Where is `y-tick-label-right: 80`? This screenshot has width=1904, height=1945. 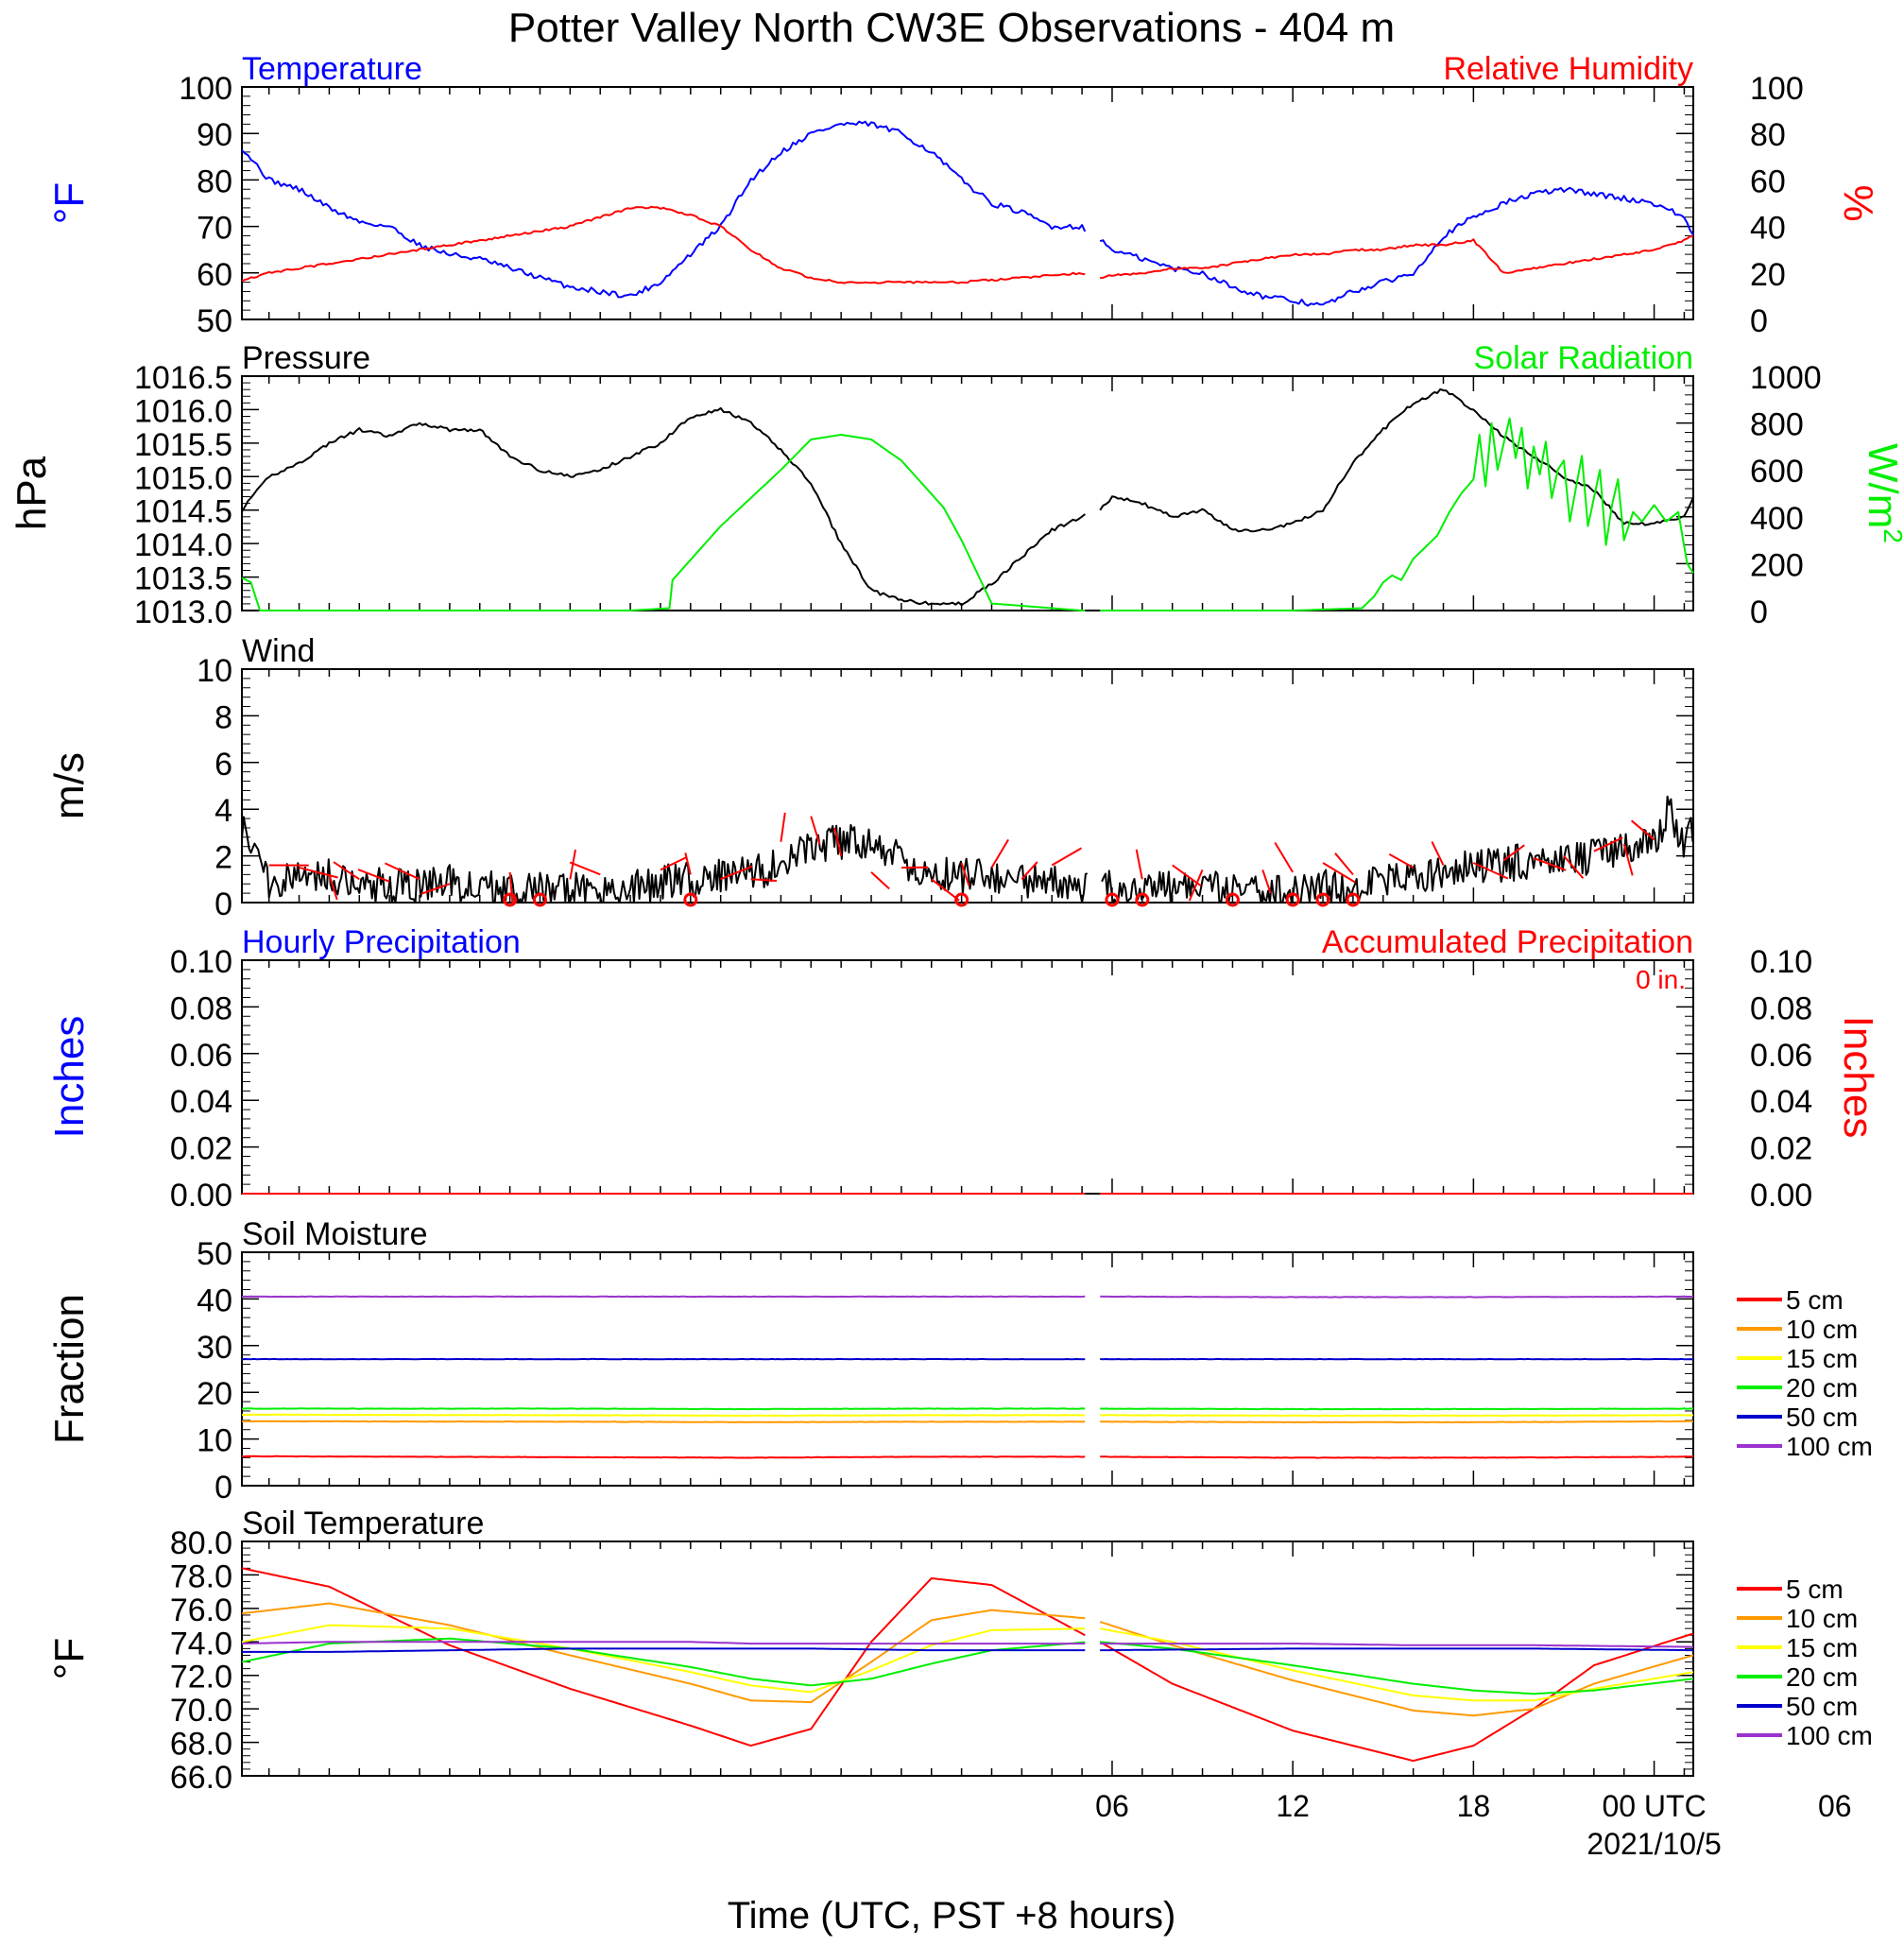
y-tick-label-right: 80 is located at coordinates (1768, 135).